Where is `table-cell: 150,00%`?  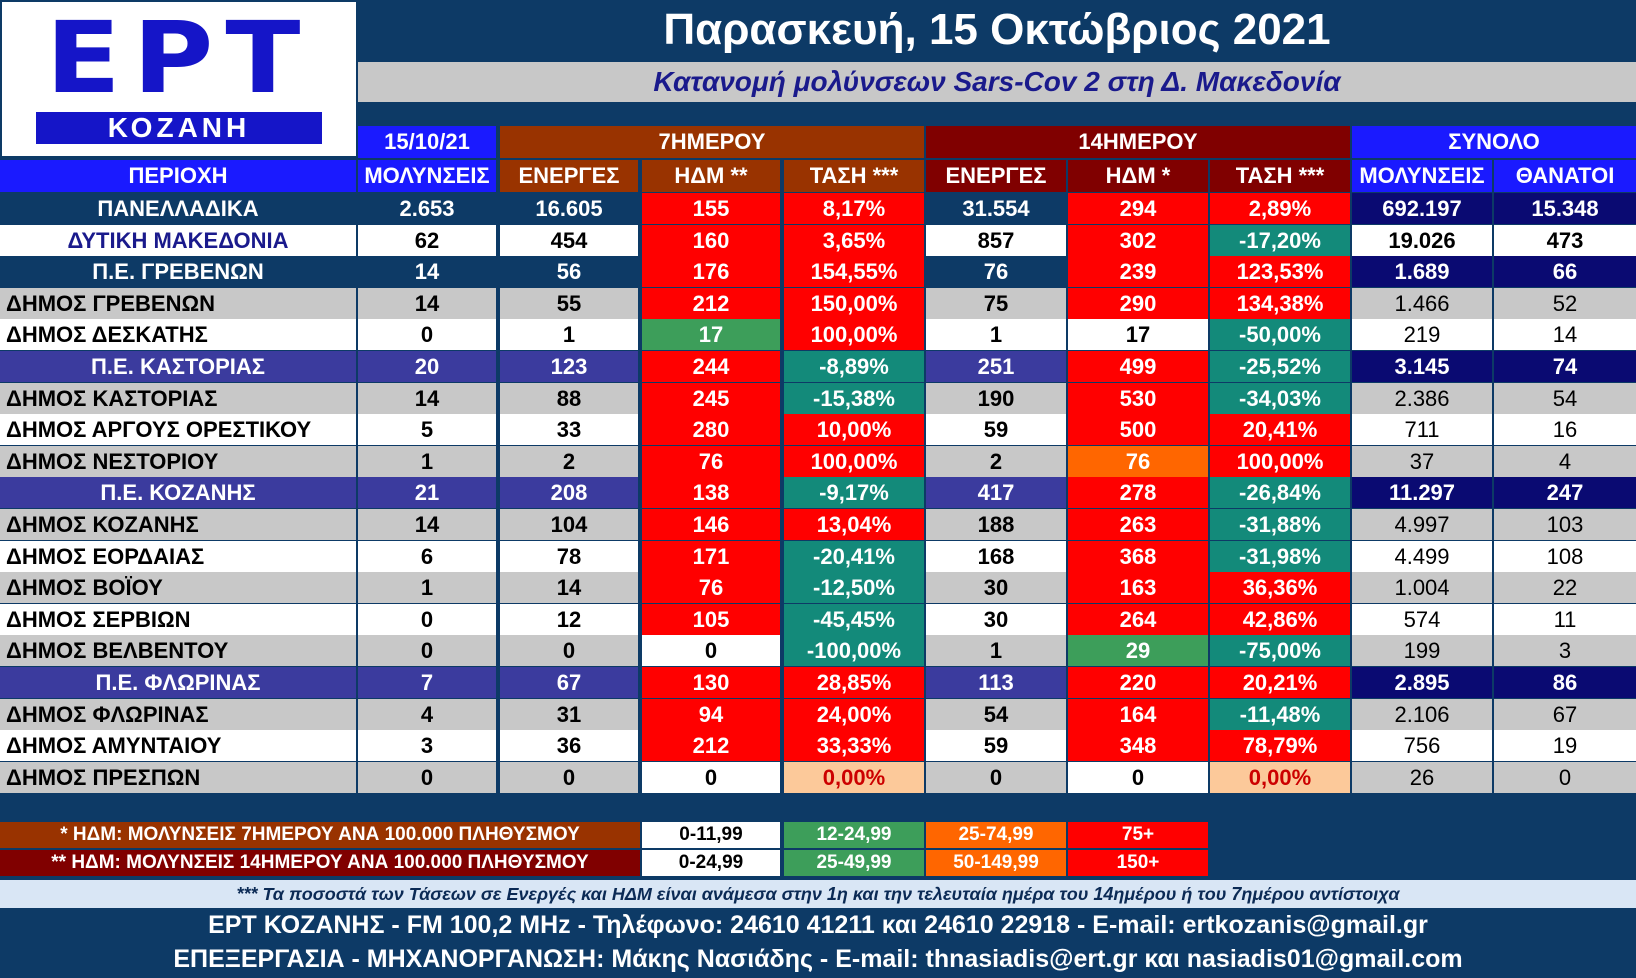
table-cell: 150,00% is located at coordinates (854, 303).